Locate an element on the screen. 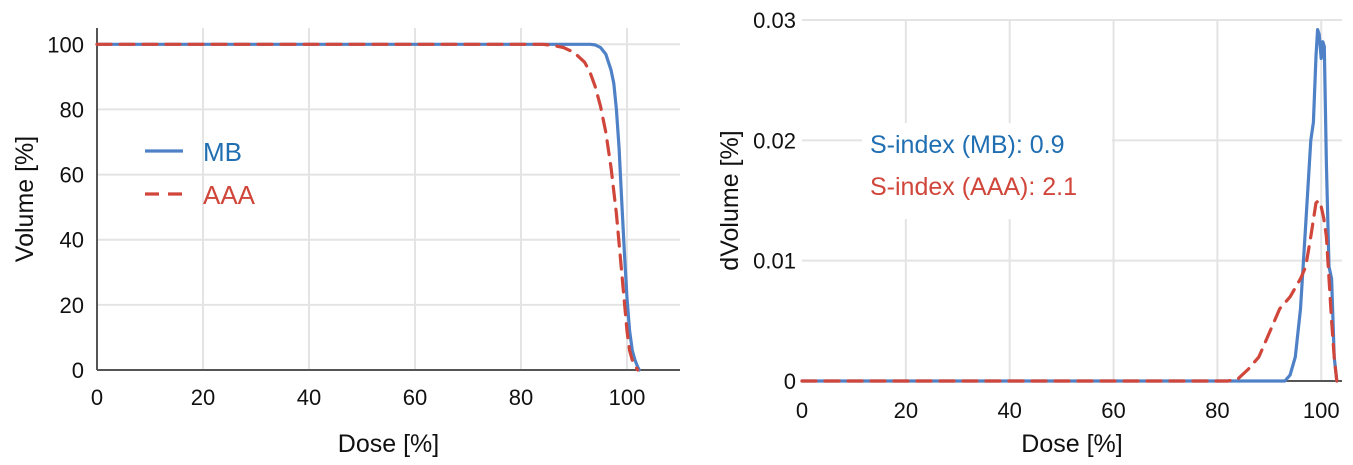 Image resolution: width=1353 pixels, height=465 pixels. y-tick-label: 80 is located at coordinates (72, 109).